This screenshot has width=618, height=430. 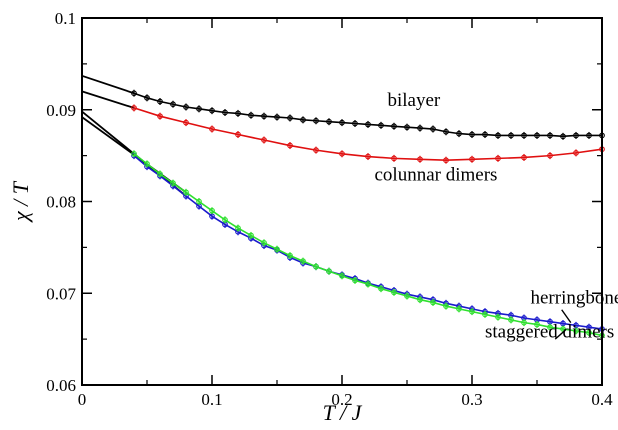 What do you see at coordinates (471, 399) in the screenshot?
I see `x-tick-label: 0.3` at bounding box center [471, 399].